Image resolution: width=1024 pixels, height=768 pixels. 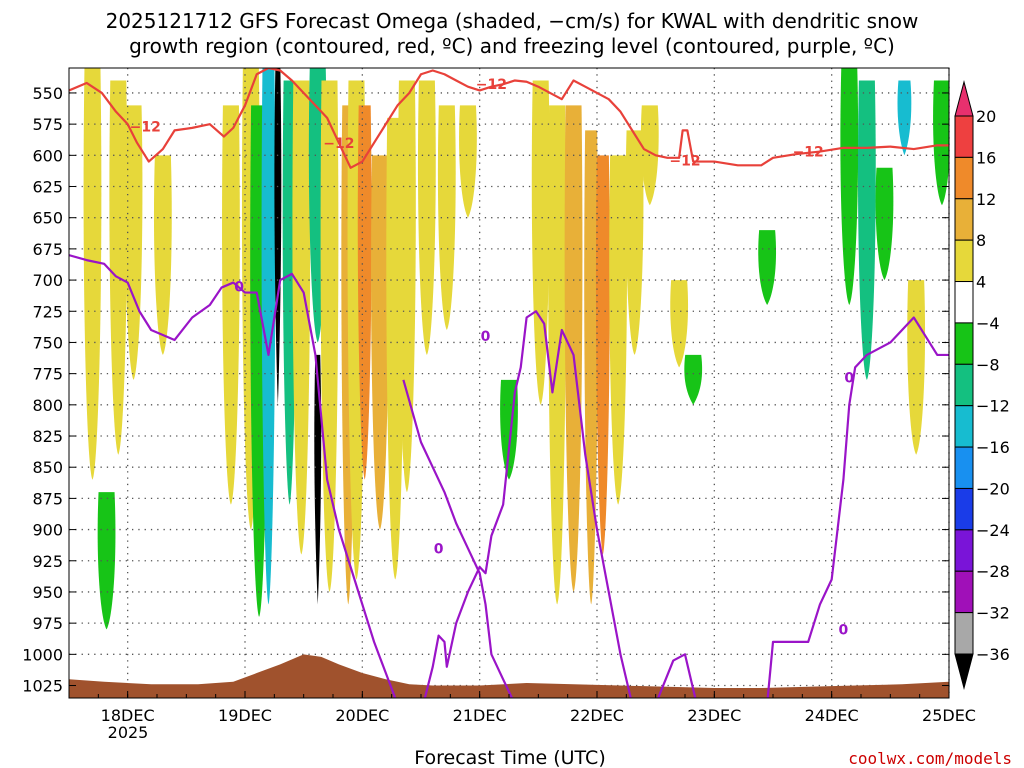 What do you see at coordinates (42, 654) in the screenshot?
I see `y-tick-label: 1000` at bounding box center [42, 654].